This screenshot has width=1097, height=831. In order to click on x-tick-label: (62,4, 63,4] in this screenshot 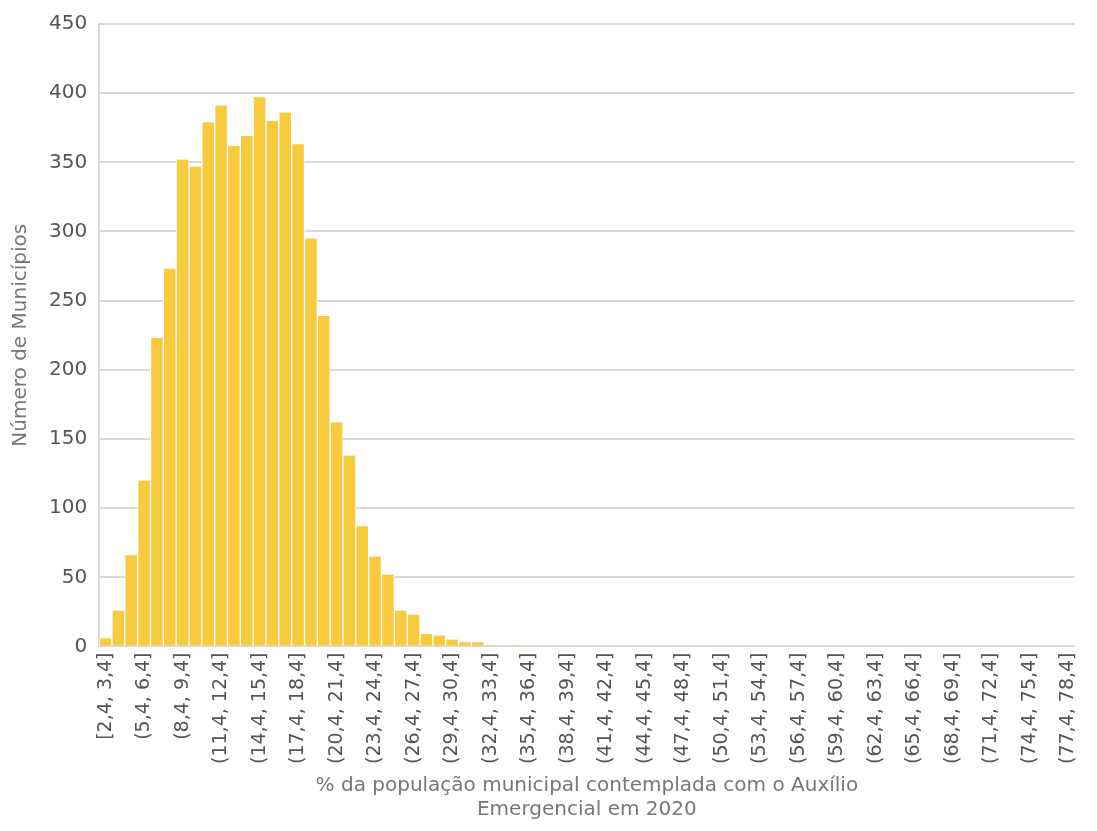, I will do `click(873, 708)`.